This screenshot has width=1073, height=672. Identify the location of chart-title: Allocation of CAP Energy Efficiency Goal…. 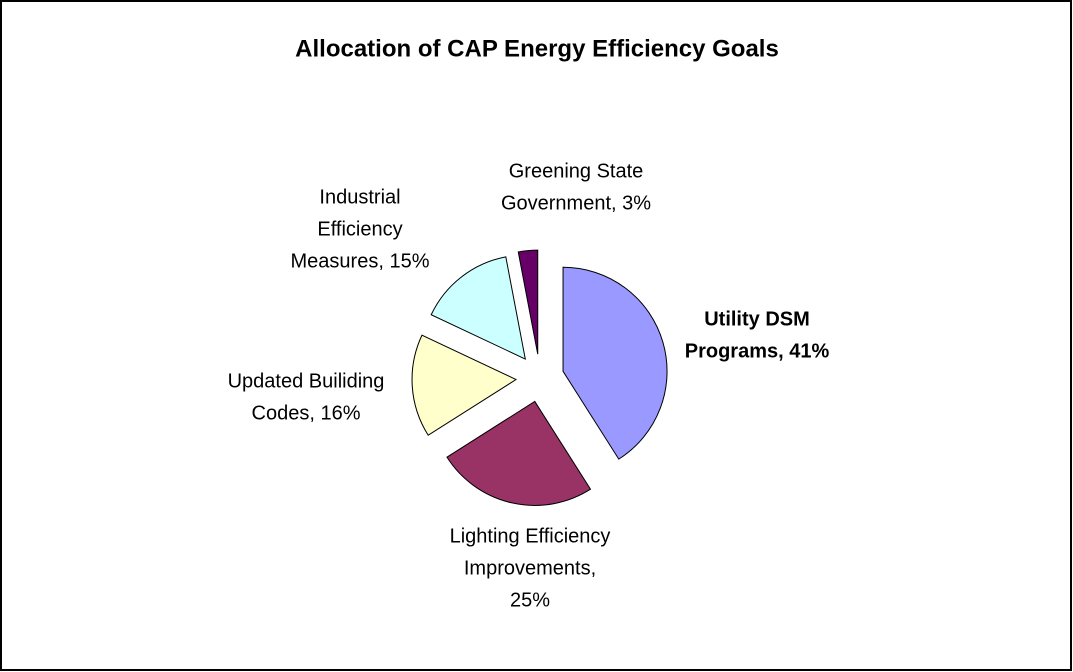
(537, 48).